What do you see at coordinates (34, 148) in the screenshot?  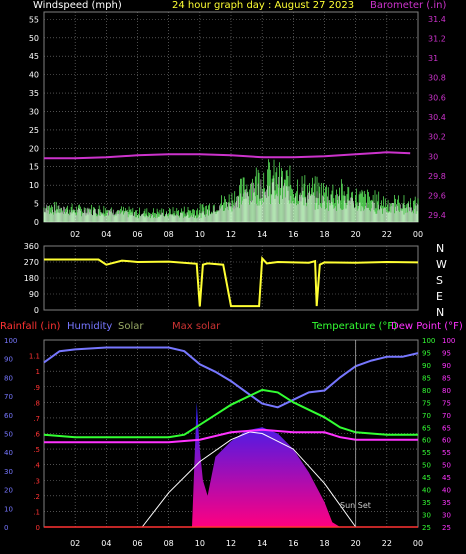 I see `wind-y-tick: 20` at bounding box center [34, 148].